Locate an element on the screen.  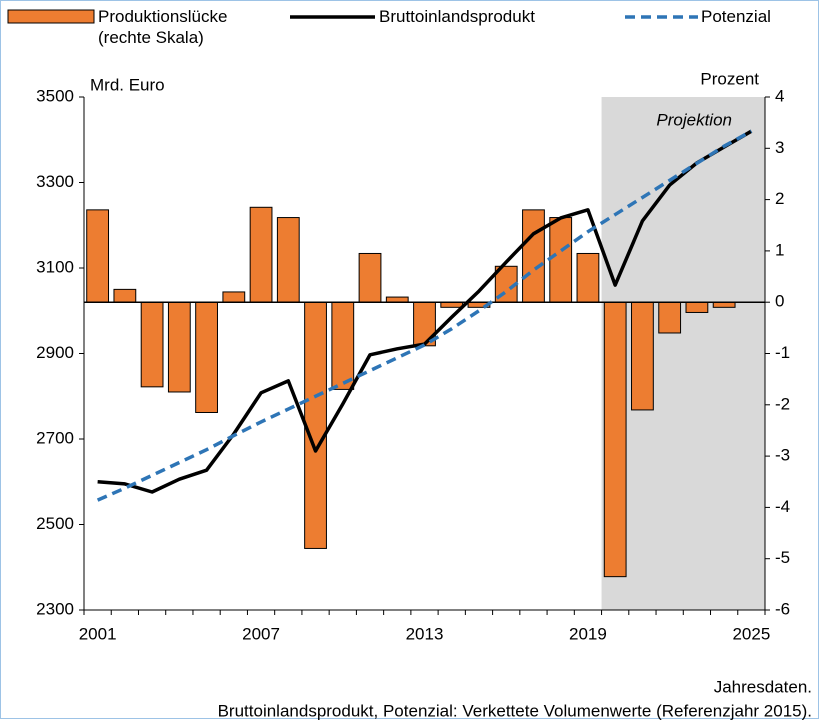
y2-tick-label: 0 is located at coordinates (779, 301).